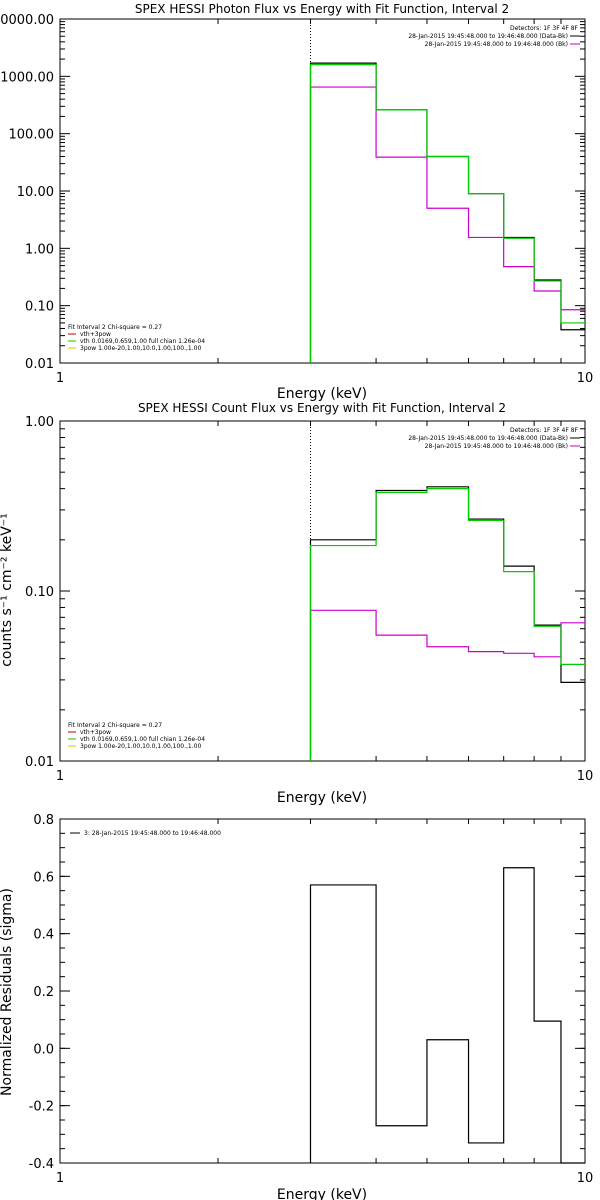 The width and height of the screenshot is (600, 1200). I want to click on y-tick-label: 10000.00, so click(27, 20).